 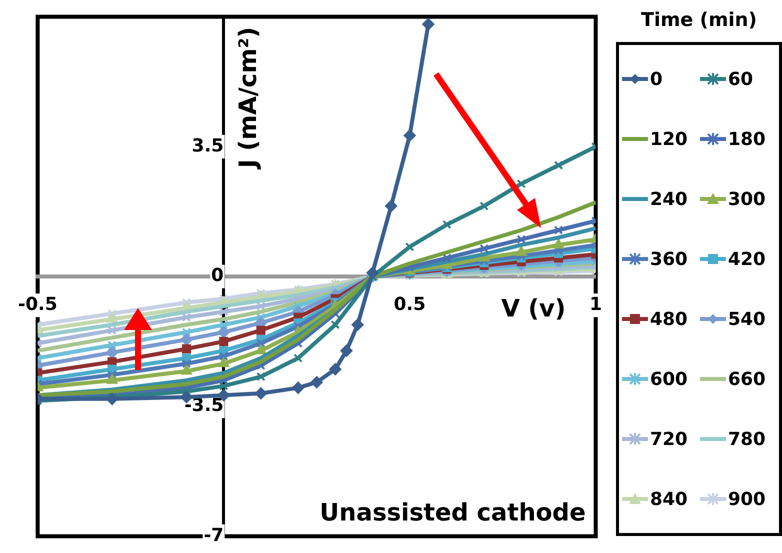 What do you see at coordinates (669, 259) in the screenshot?
I see `legend-label: 360` at bounding box center [669, 259].